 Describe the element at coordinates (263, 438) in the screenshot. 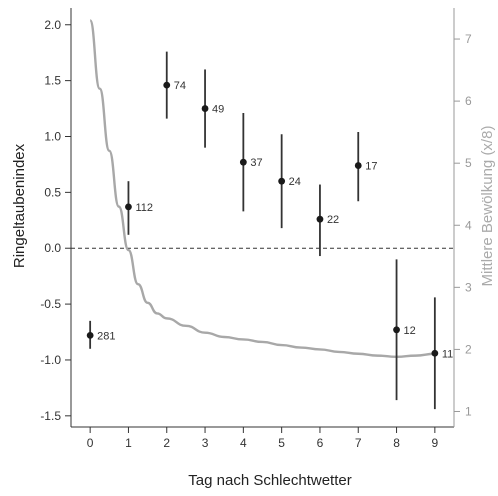

I see `x-axis: 0 1 2 3 4 5 6 7 8 9` at that location.